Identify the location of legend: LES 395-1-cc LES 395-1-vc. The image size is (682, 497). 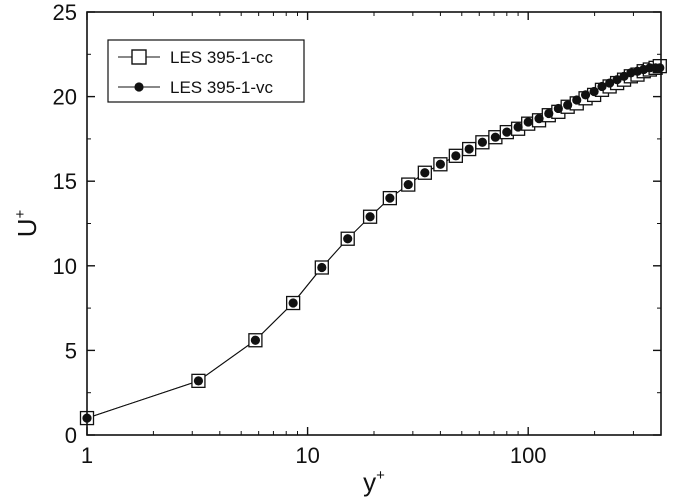
(206, 71).